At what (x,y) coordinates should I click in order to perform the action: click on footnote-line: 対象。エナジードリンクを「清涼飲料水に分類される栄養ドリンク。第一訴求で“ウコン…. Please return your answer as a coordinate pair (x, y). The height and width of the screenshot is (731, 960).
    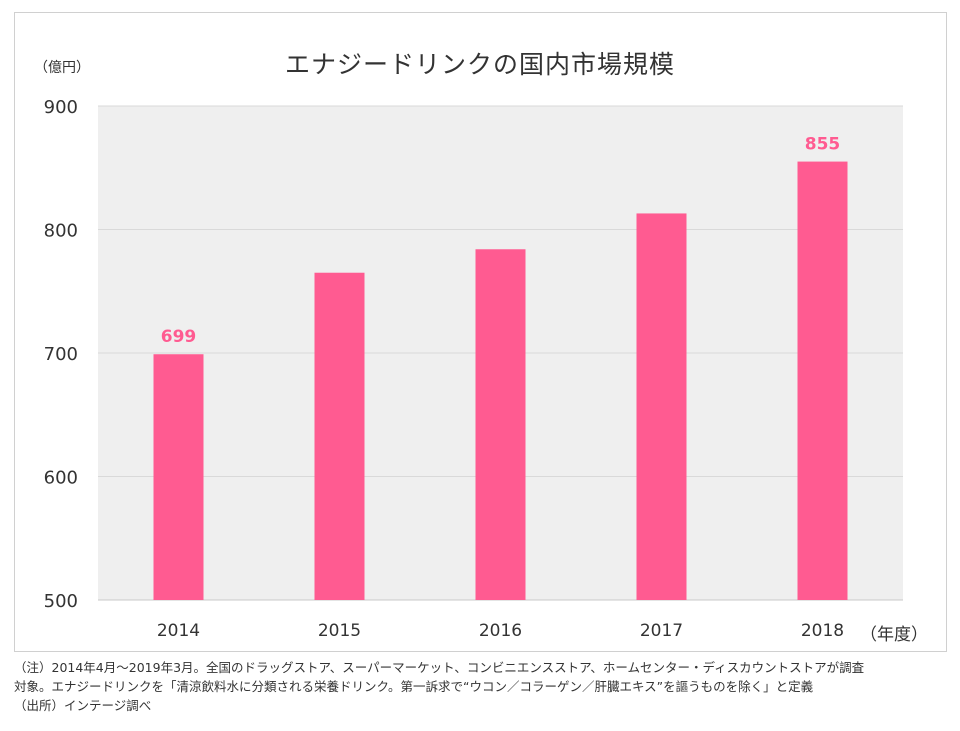
    Looking at the image, I should click on (414, 686).